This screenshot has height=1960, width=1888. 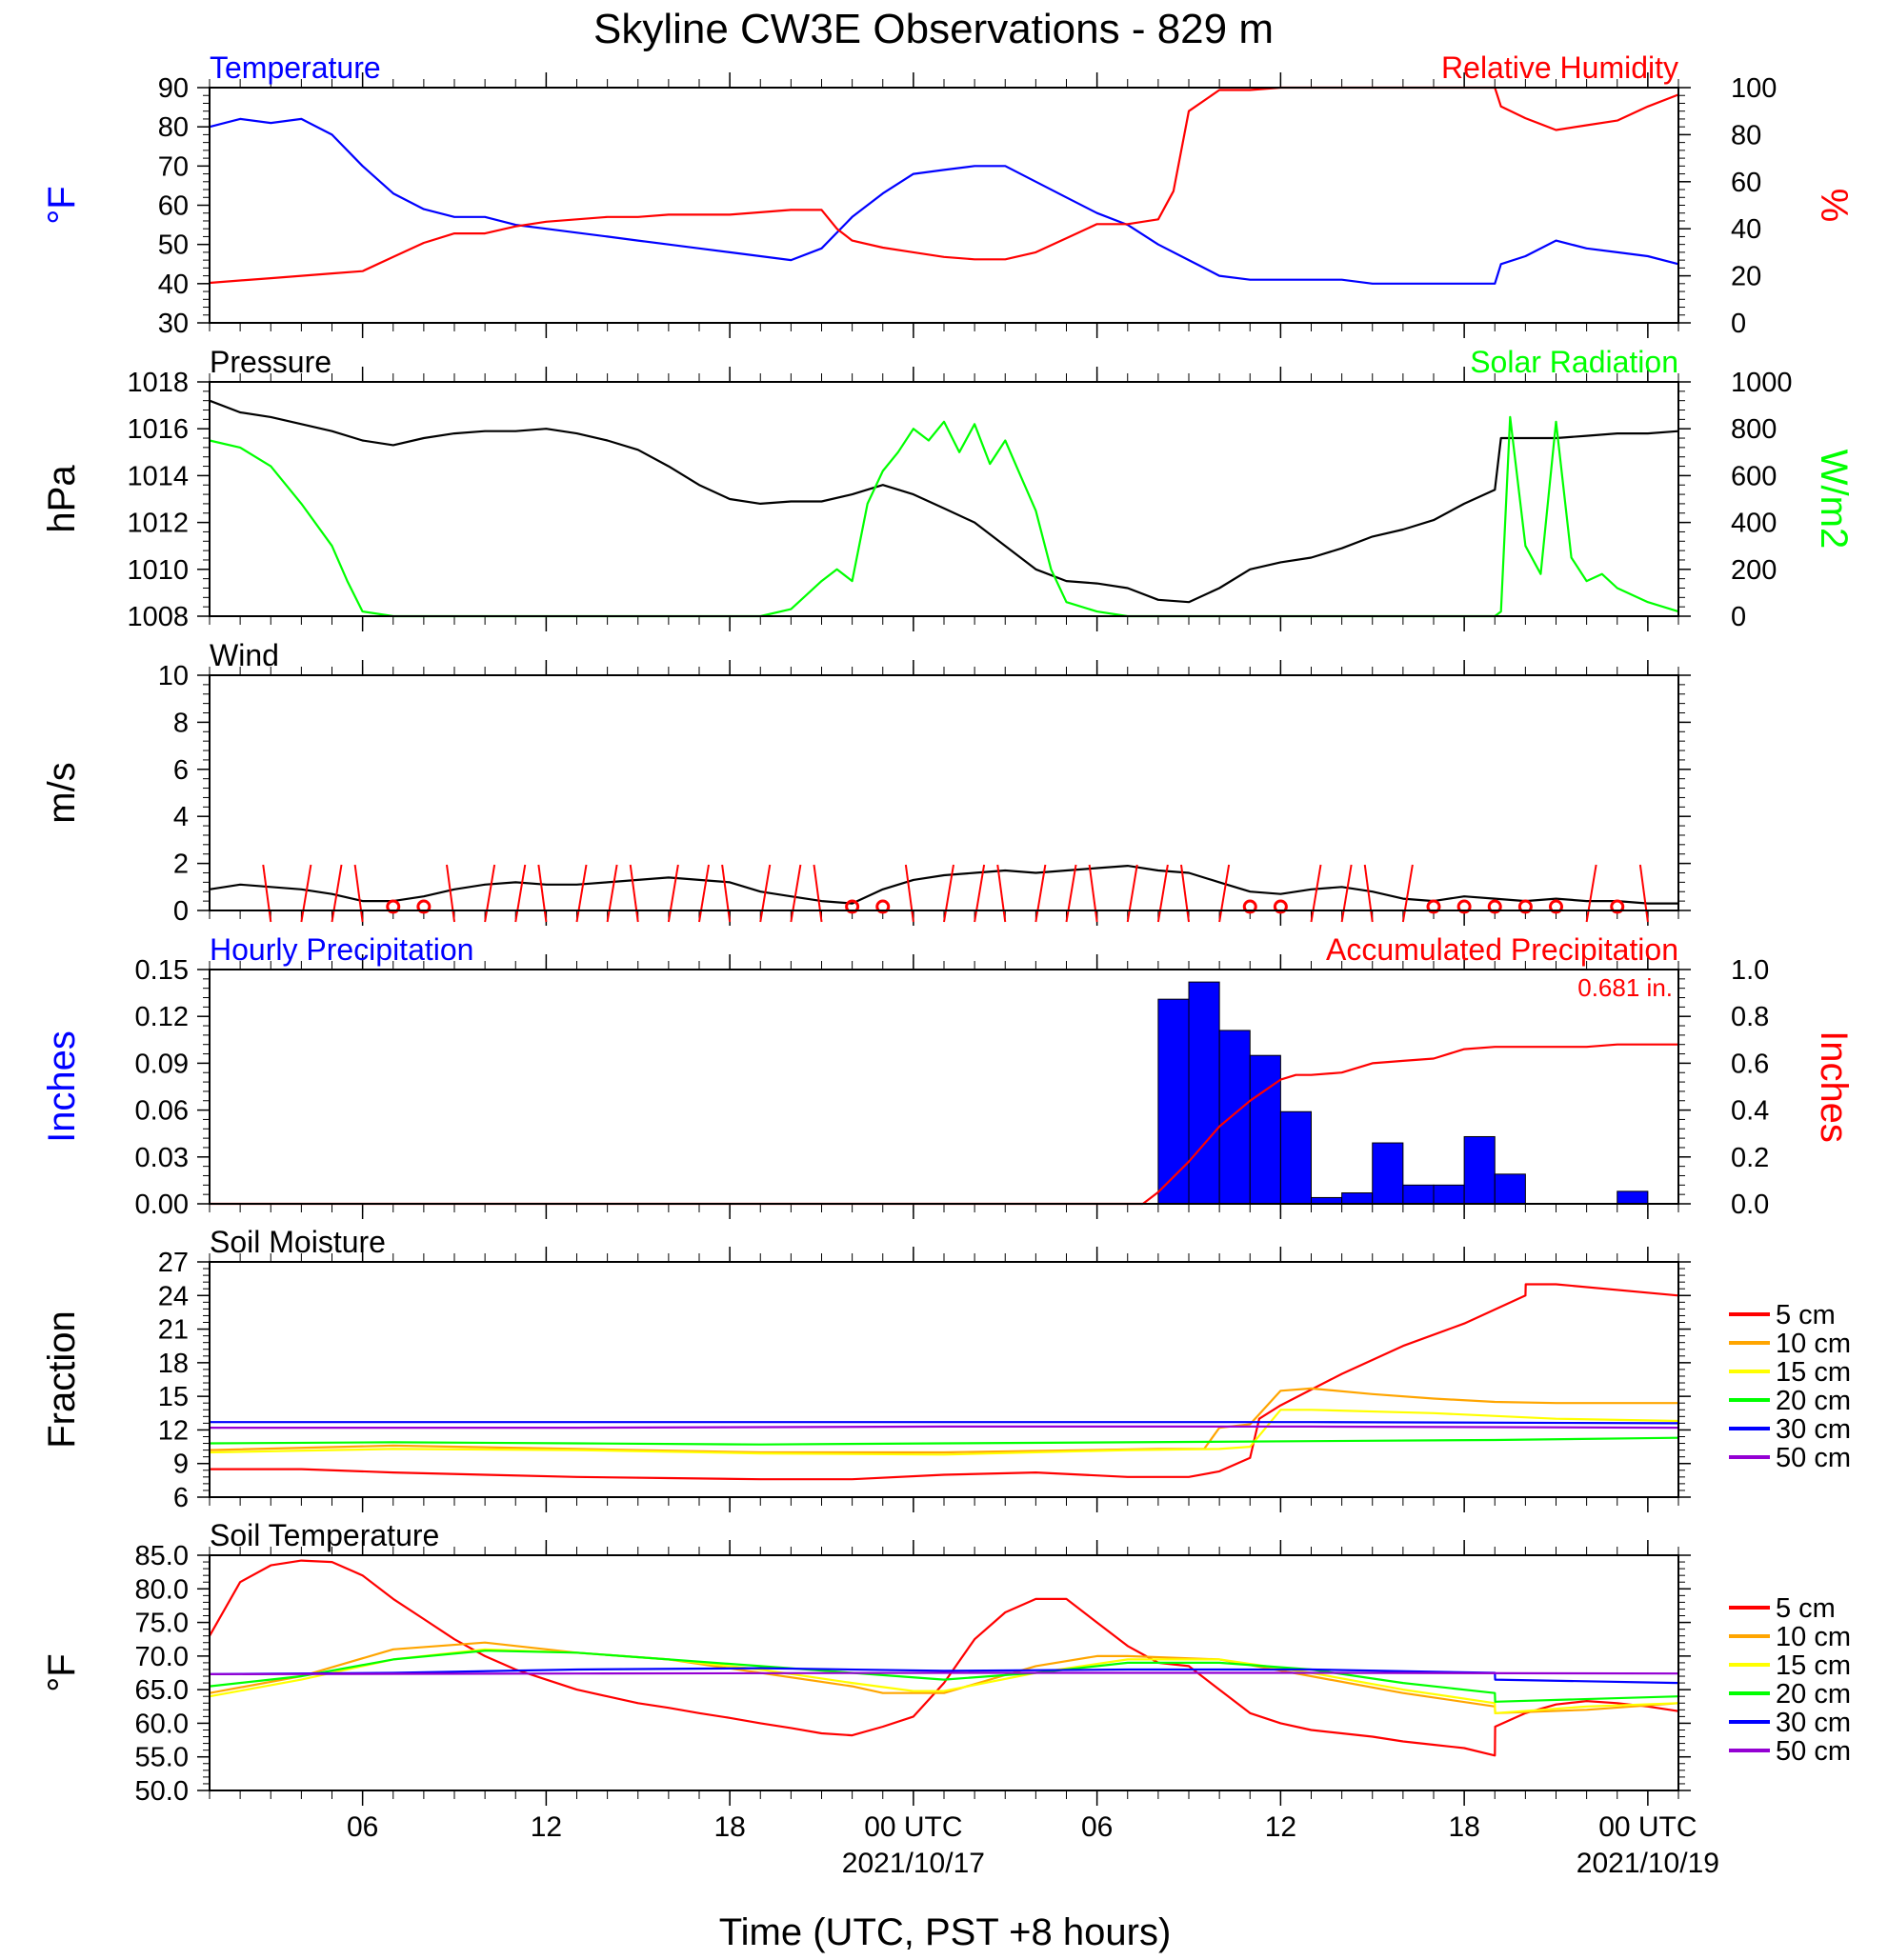 What do you see at coordinates (1813, 1401) in the screenshot?
I see `legend-label: 20 cm` at bounding box center [1813, 1401].